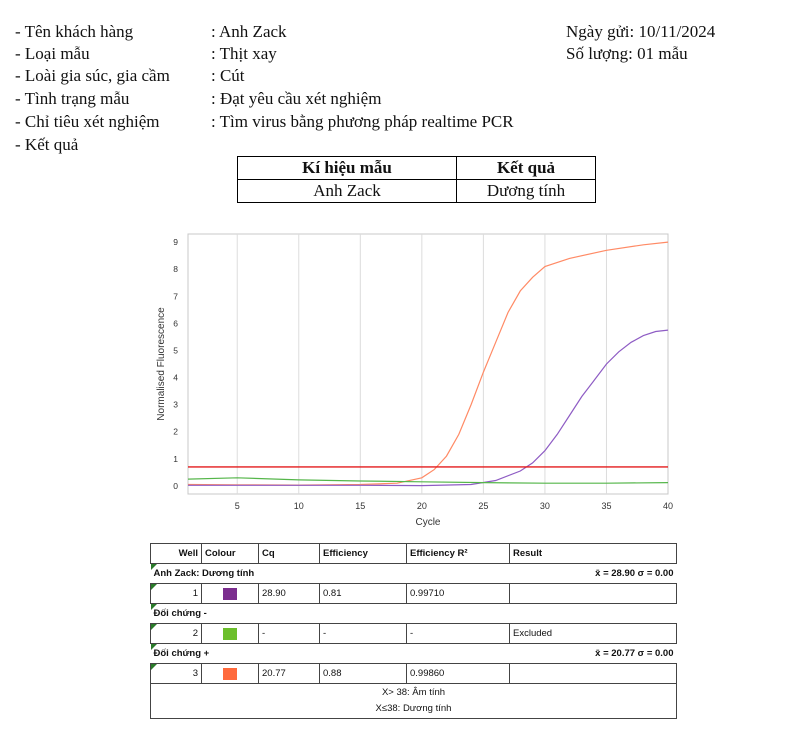 This screenshot has width=802, height=735. I want to click on info-label: - Tình trạng mẫu, so click(72, 98).